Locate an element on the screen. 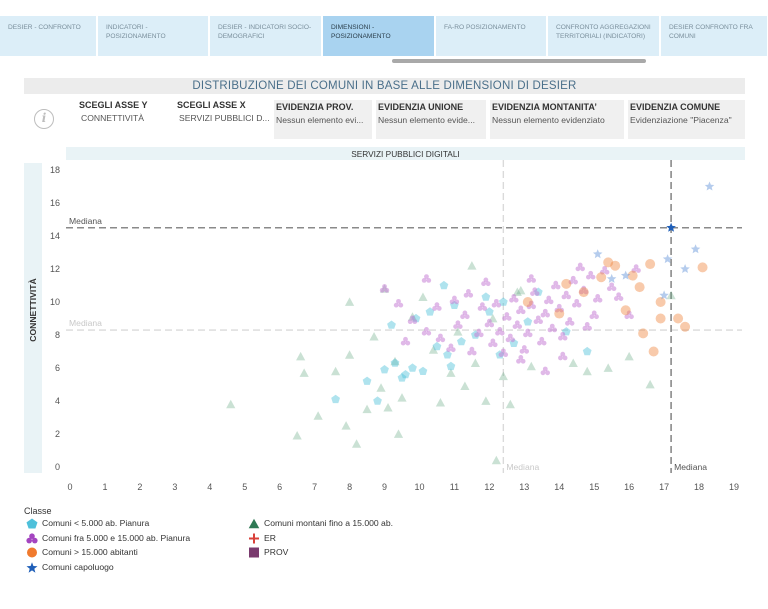 The height and width of the screenshot is (609, 768). x-axis-title: SERVIZI PUBBLICI DIGITALI is located at coordinates (405, 153).